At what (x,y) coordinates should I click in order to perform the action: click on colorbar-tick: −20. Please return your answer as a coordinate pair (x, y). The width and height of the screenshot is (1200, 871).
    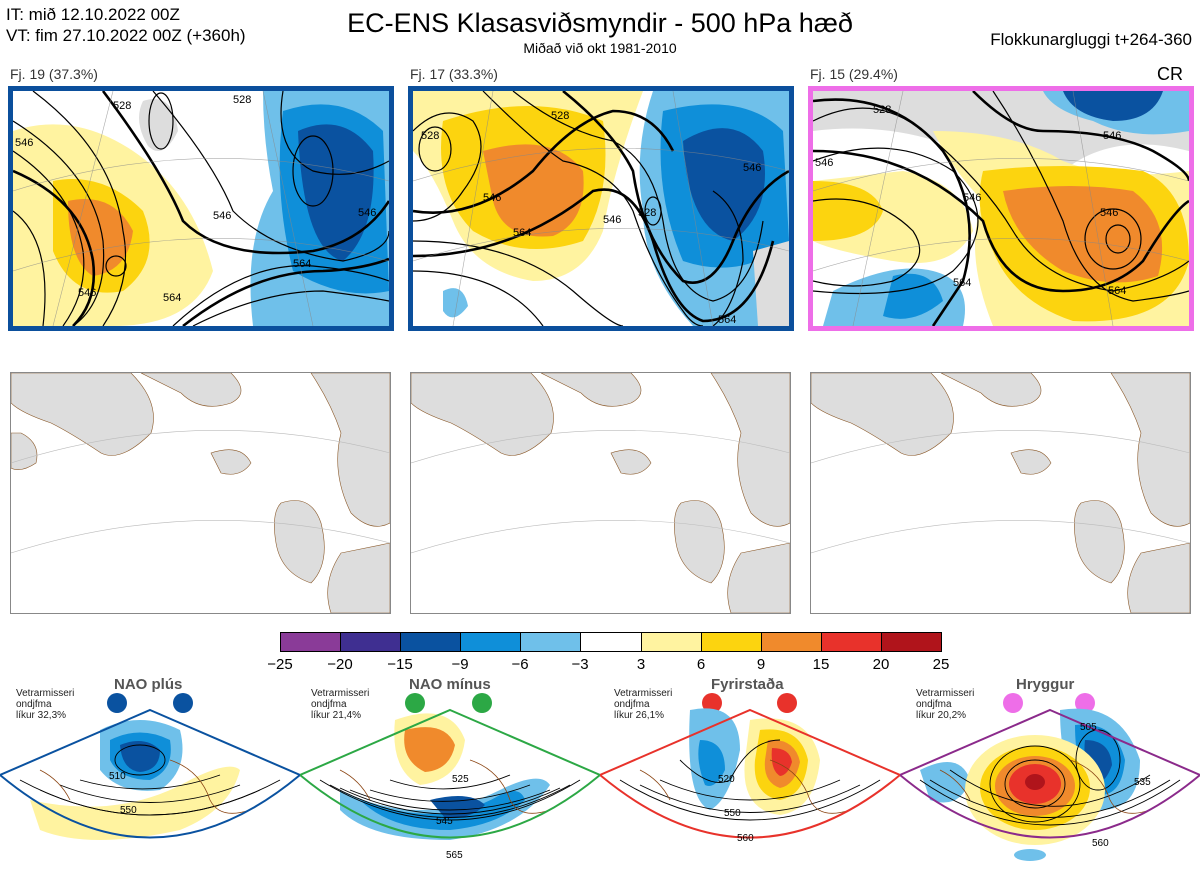
    Looking at the image, I should click on (340, 664).